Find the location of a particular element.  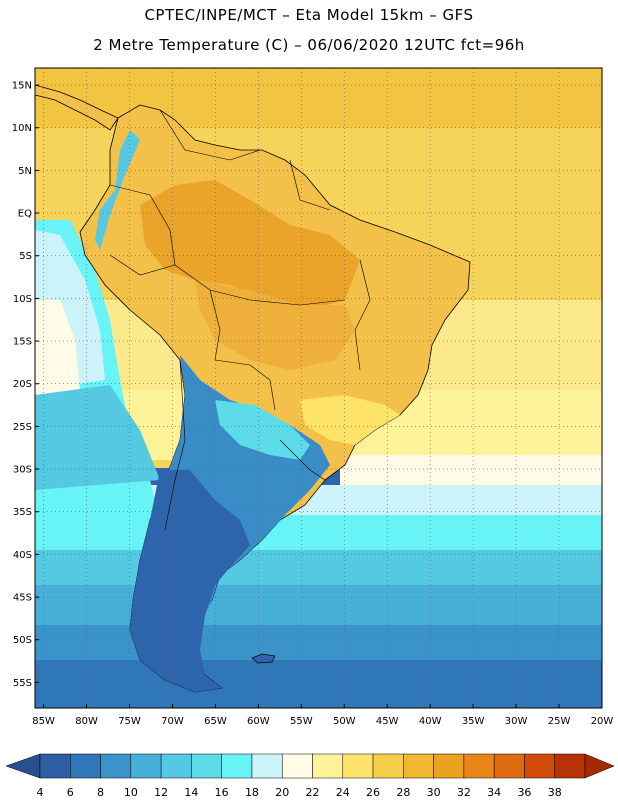

ocean-deep-blue-band is located at coordinates (318, 684).